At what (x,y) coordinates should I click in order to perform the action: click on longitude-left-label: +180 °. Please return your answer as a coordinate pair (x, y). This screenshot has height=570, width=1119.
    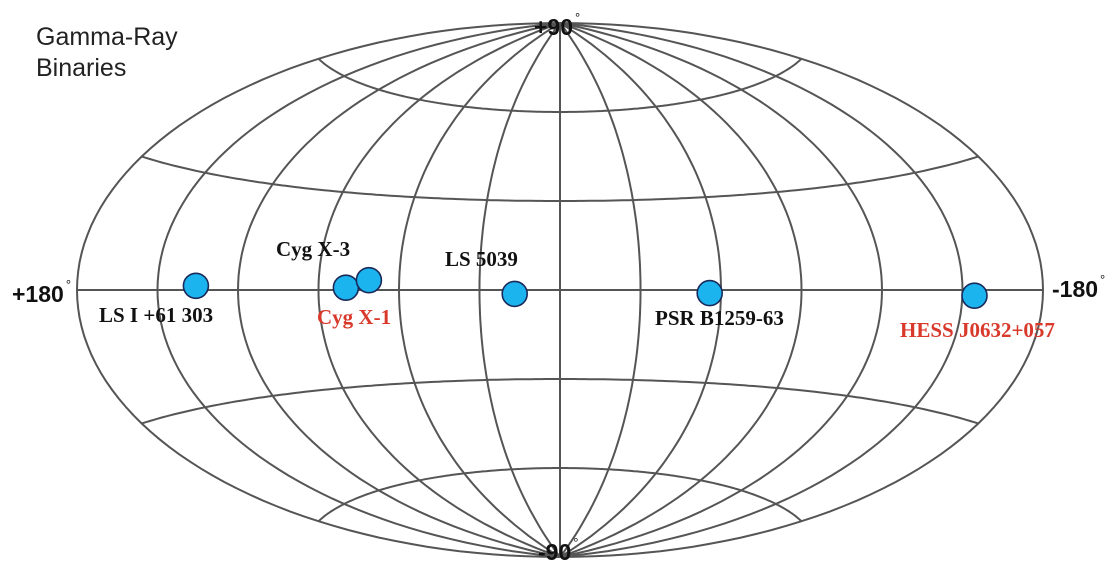
    Looking at the image, I should click on (42, 292).